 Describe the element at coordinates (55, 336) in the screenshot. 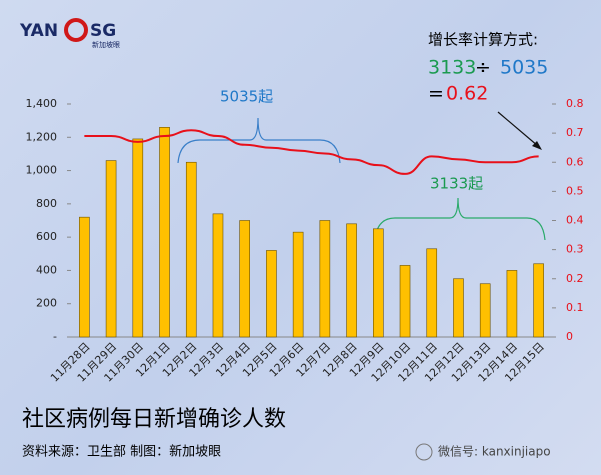

I see `y-tick-label: -` at that location.